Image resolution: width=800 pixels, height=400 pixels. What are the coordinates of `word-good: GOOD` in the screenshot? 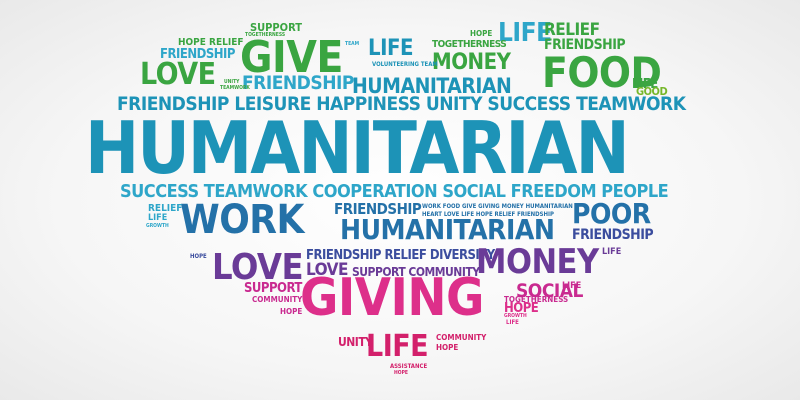 It's located at (652, 91).